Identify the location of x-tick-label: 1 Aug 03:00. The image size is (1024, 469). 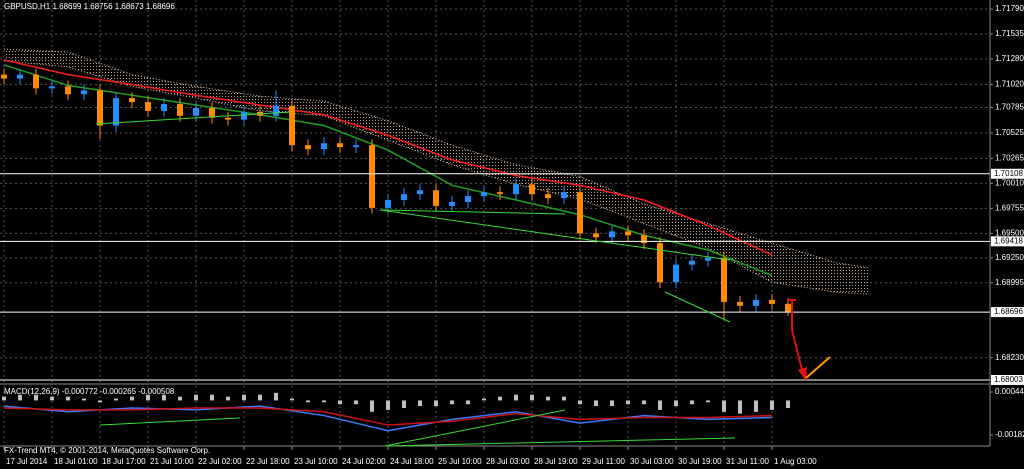
(795, 461).